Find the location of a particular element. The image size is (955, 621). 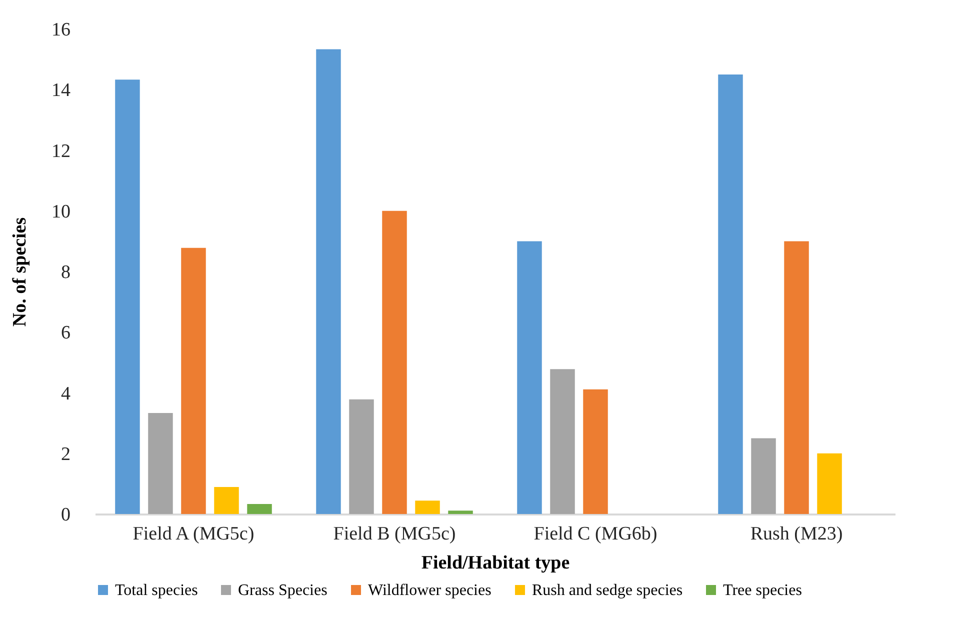

y-tick-label: 6 is located at coordinates (65, 333).